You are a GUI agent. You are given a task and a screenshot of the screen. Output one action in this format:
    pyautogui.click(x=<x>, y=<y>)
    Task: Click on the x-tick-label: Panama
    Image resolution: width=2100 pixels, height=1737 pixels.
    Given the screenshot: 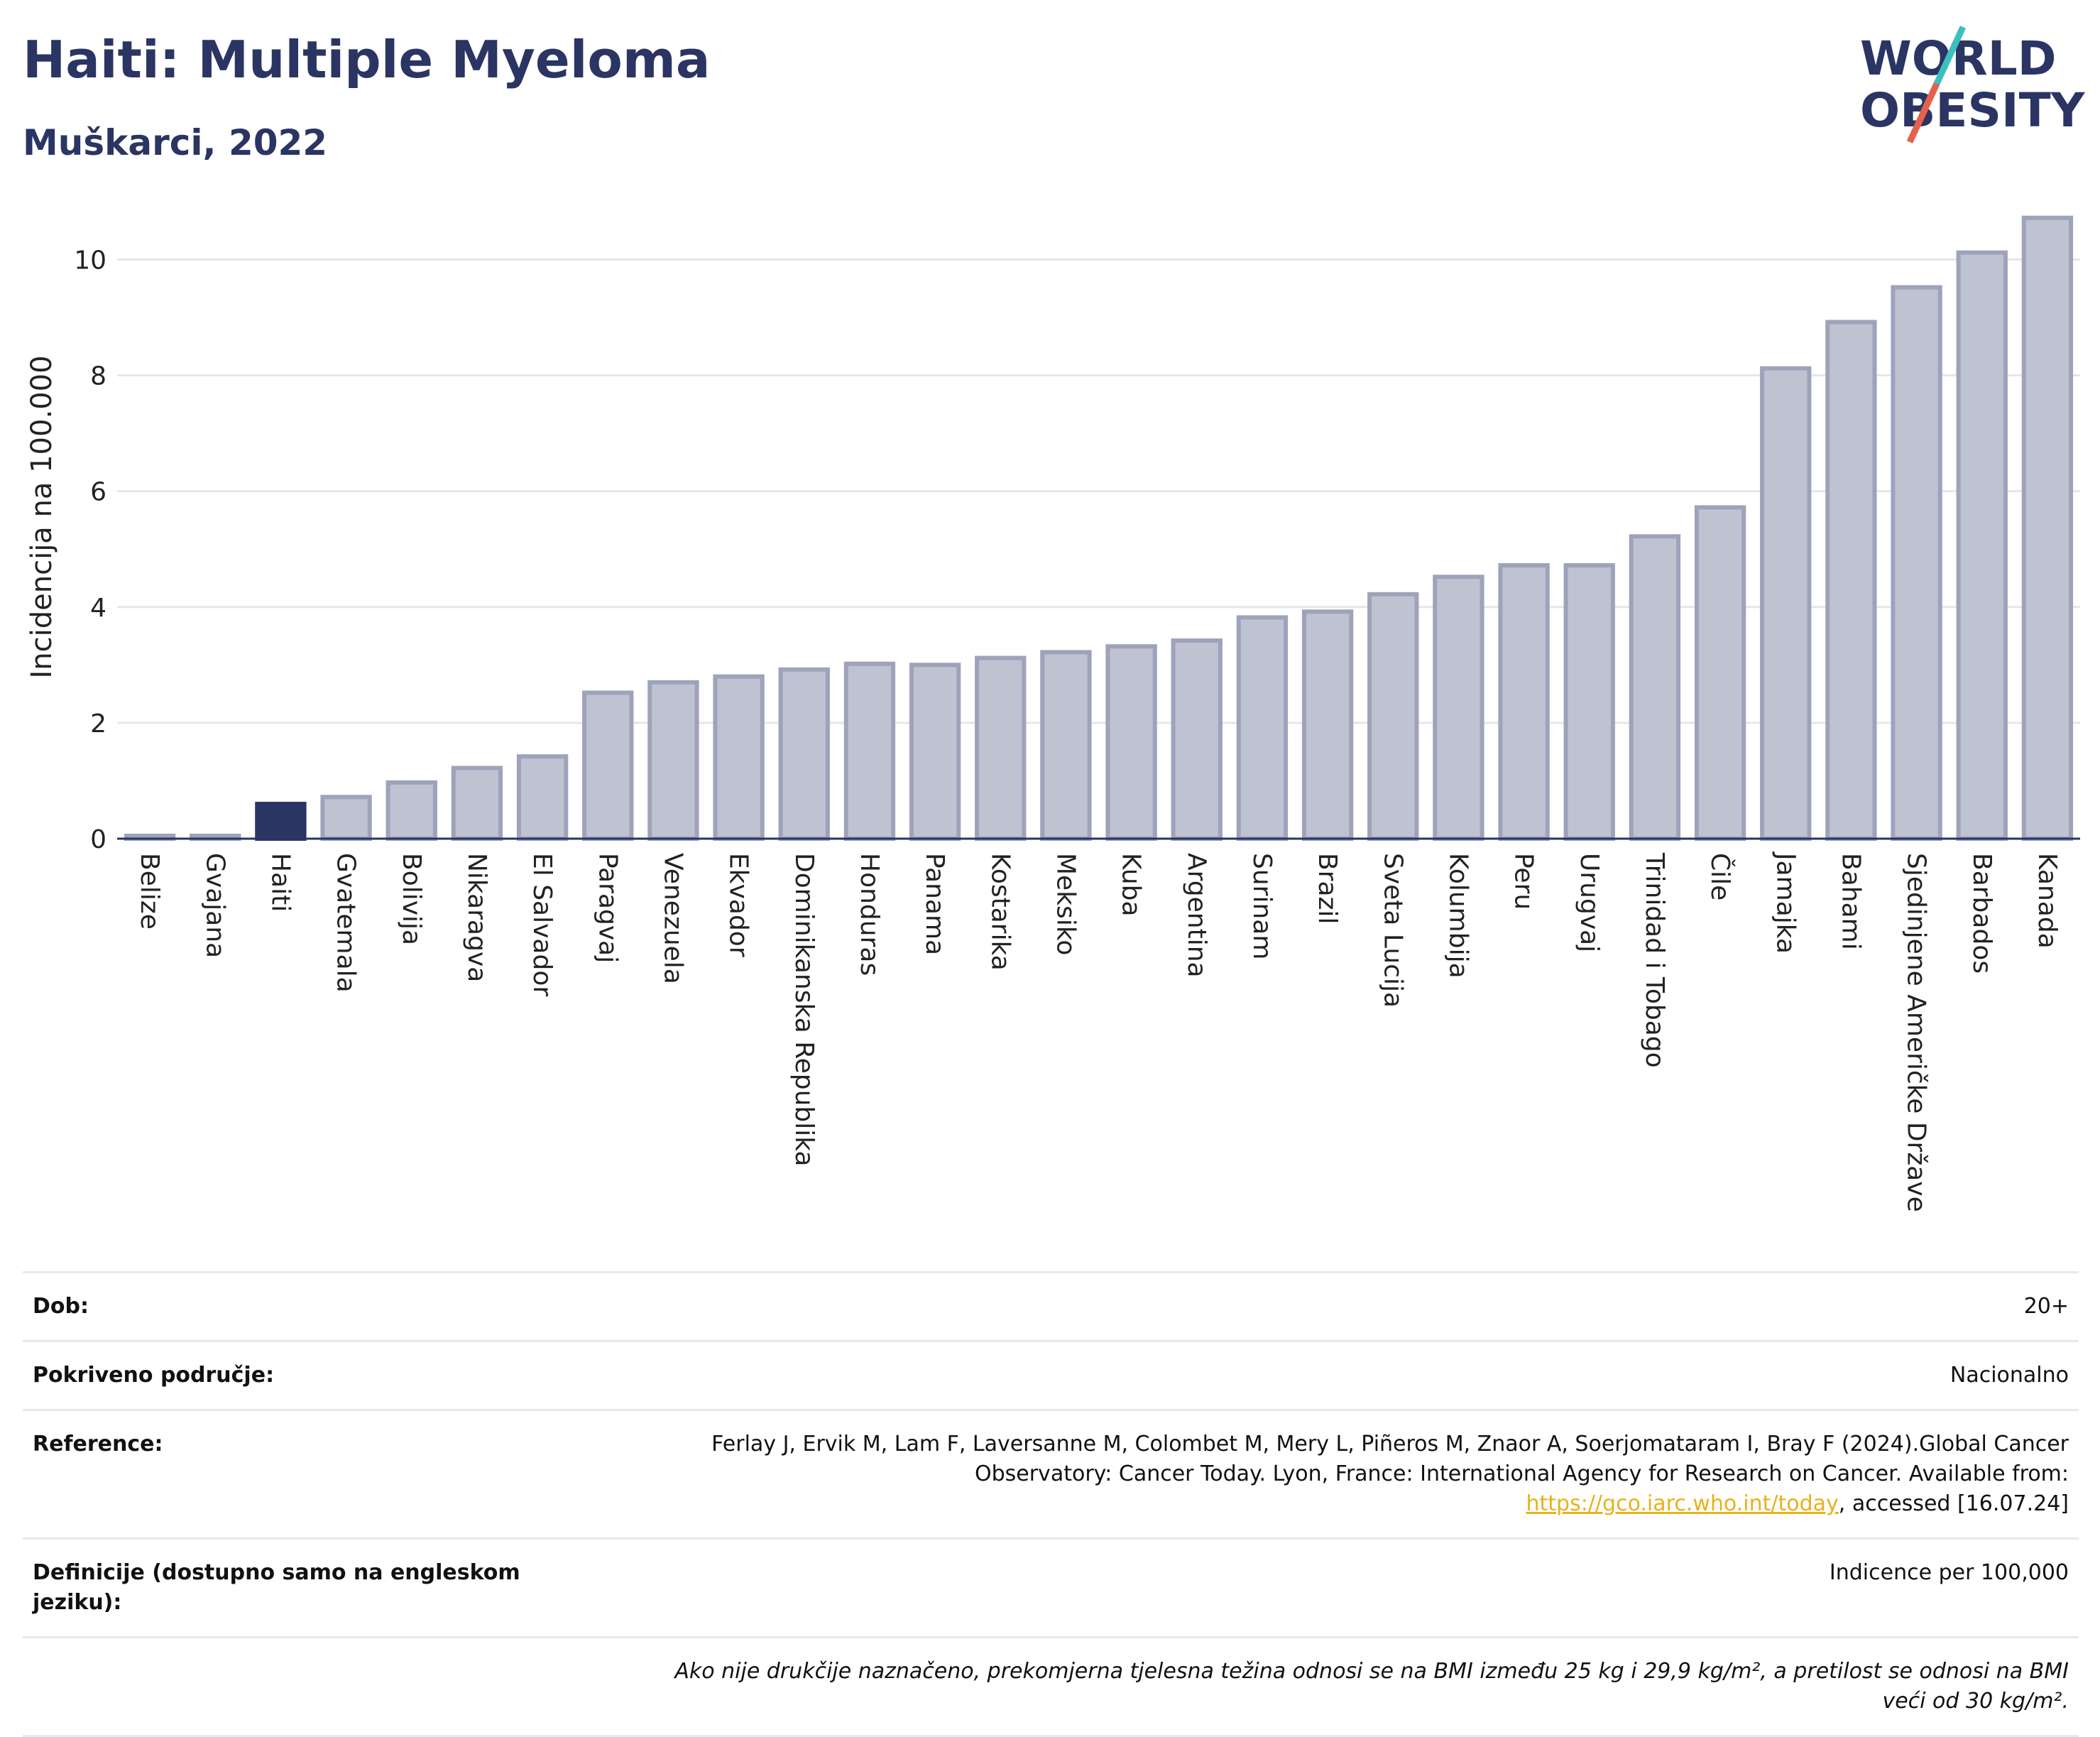 What is the action you would take?
    pyautogui.click(x=934, y=904)
    